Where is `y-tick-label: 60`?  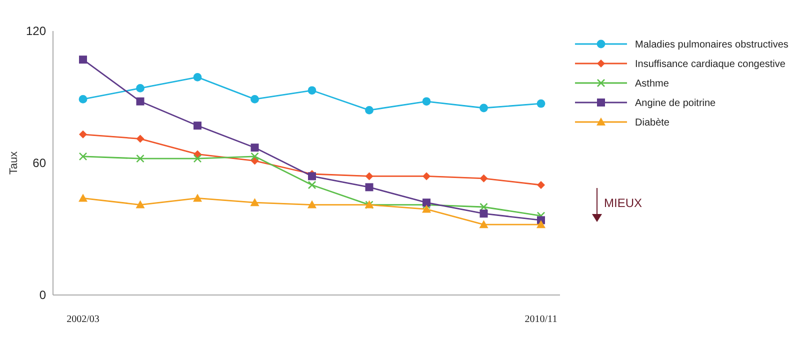 y-tick-label: 60 is located at coordinates (39, 163).